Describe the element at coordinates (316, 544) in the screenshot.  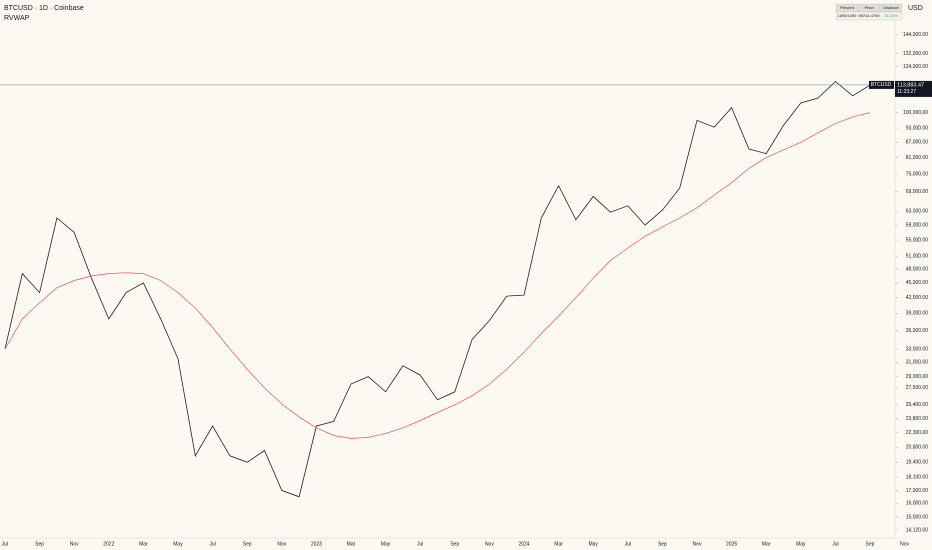
I see `x-tick-label: 2023` at that location.